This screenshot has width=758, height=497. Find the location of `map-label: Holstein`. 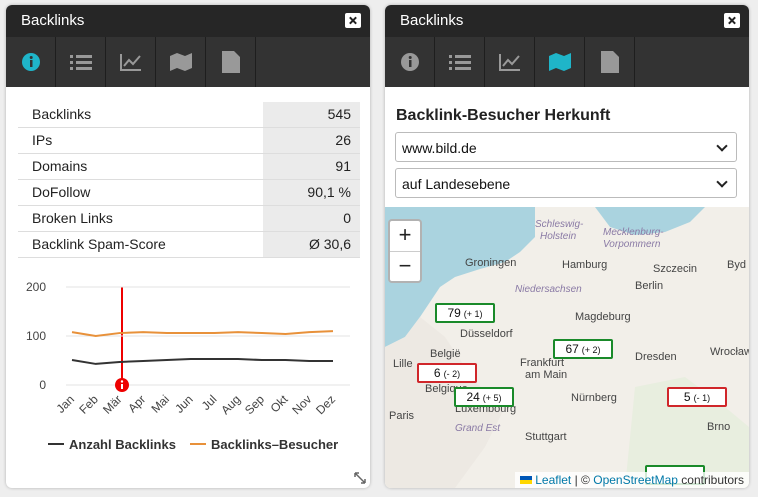

map-label: Holstein is located at coordinates (558, 236).